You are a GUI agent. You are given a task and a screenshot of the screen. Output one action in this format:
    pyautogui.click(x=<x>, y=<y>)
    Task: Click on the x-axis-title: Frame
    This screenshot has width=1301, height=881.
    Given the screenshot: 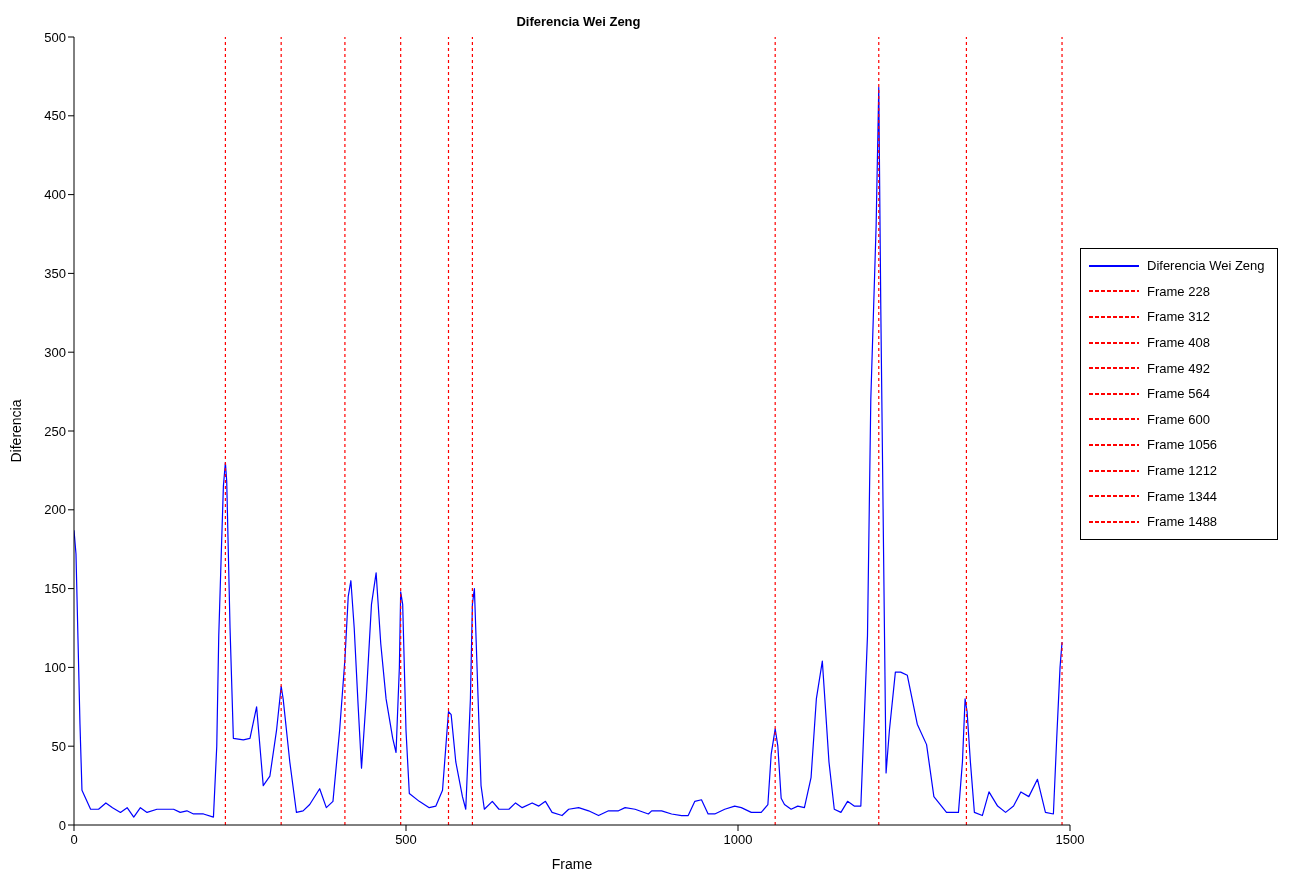 What is the action you would take?
    pyautogui.click(x=572, y=864)
    